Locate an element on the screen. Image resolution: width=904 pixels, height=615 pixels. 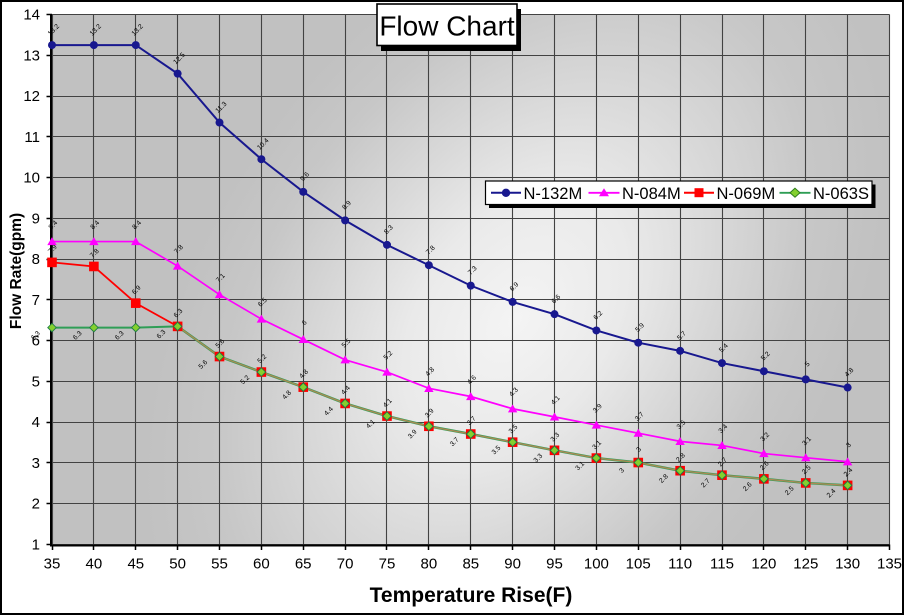
svg-text: 8 is located at coordinates (36, 259).